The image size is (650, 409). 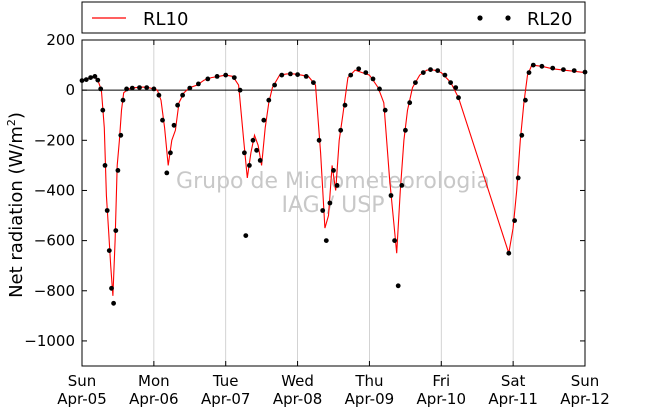 What do you see at coordinates (54, 241) in the screenshot?
I see `y-tick-label: −600` at bounding box center [54, 241].